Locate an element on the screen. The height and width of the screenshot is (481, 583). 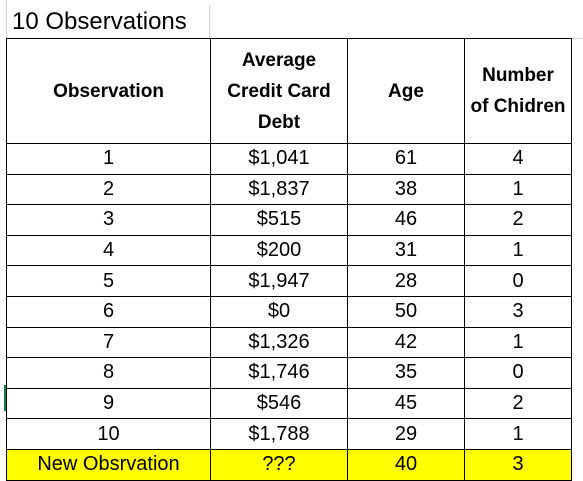
new-observation-row: New Obsrvation ??? 40 3 is located at coordinates (289, 464).